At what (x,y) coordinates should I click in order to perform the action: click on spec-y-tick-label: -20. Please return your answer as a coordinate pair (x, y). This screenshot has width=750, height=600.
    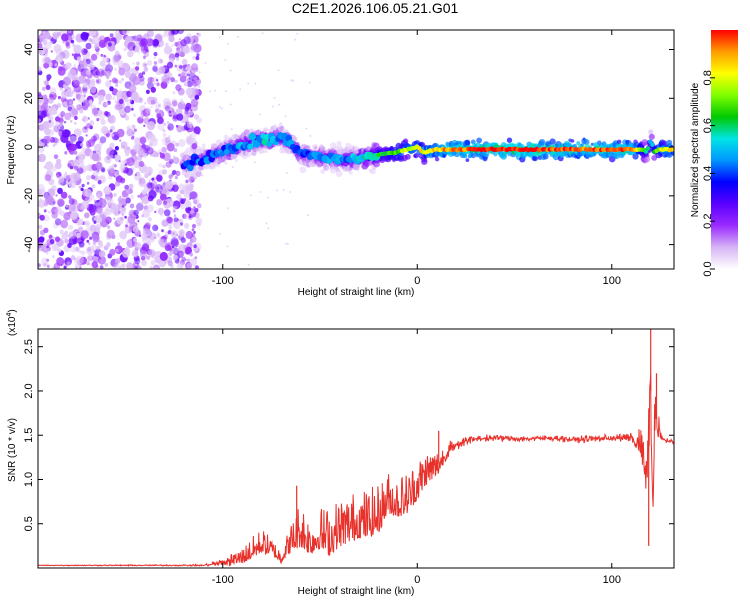
    Looking at the image, I should click on (29, 196).